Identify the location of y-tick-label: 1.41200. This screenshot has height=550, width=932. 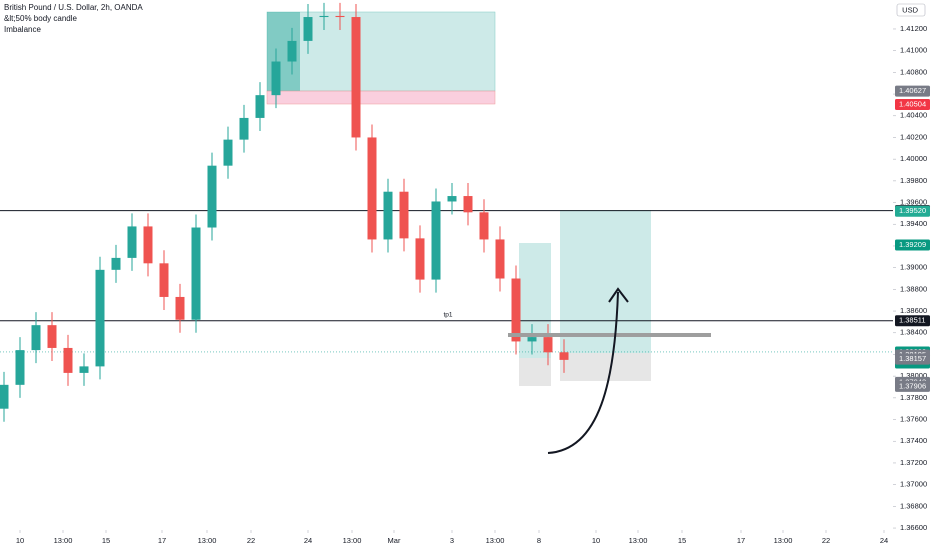
(913, 28).